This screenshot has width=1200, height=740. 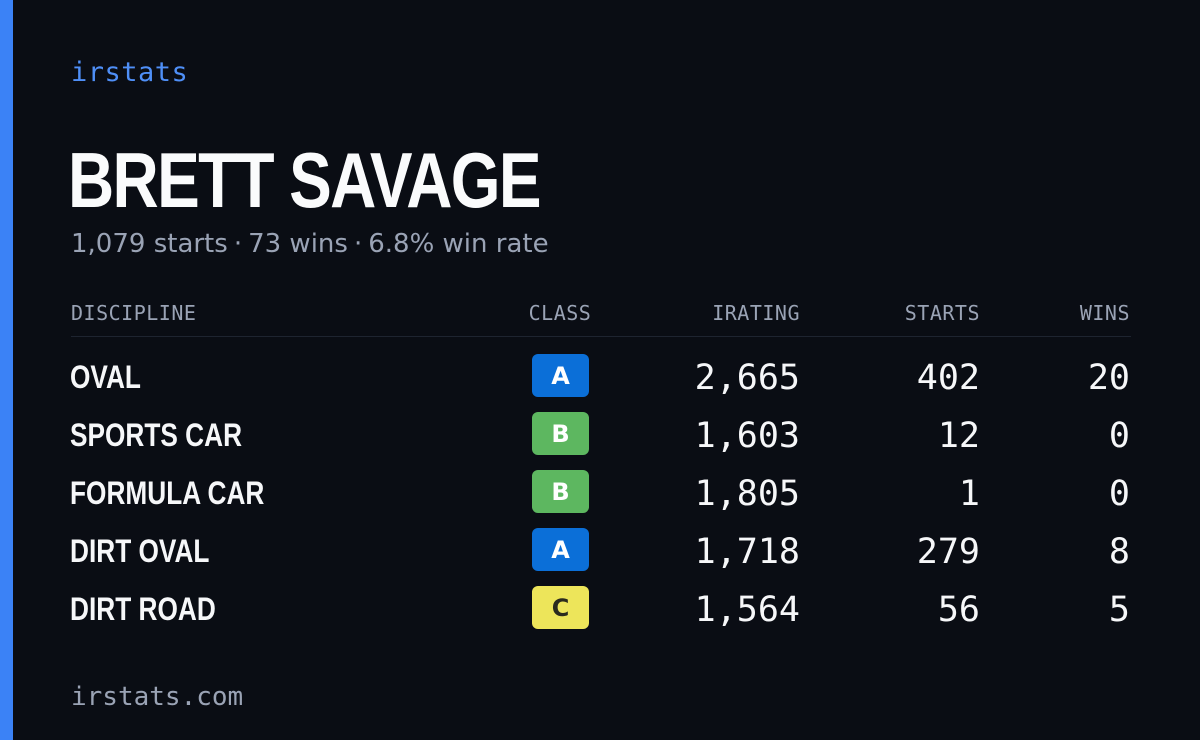 What do you see at coordinates (600, 367) in the screenshot?
I see `table-row: OVAL A 2,665 402 20` at bounding box center [600, 367].